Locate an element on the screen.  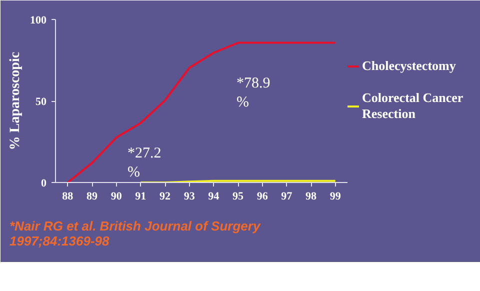
x-tick-label: 94 is located at coordinates (214, 196).